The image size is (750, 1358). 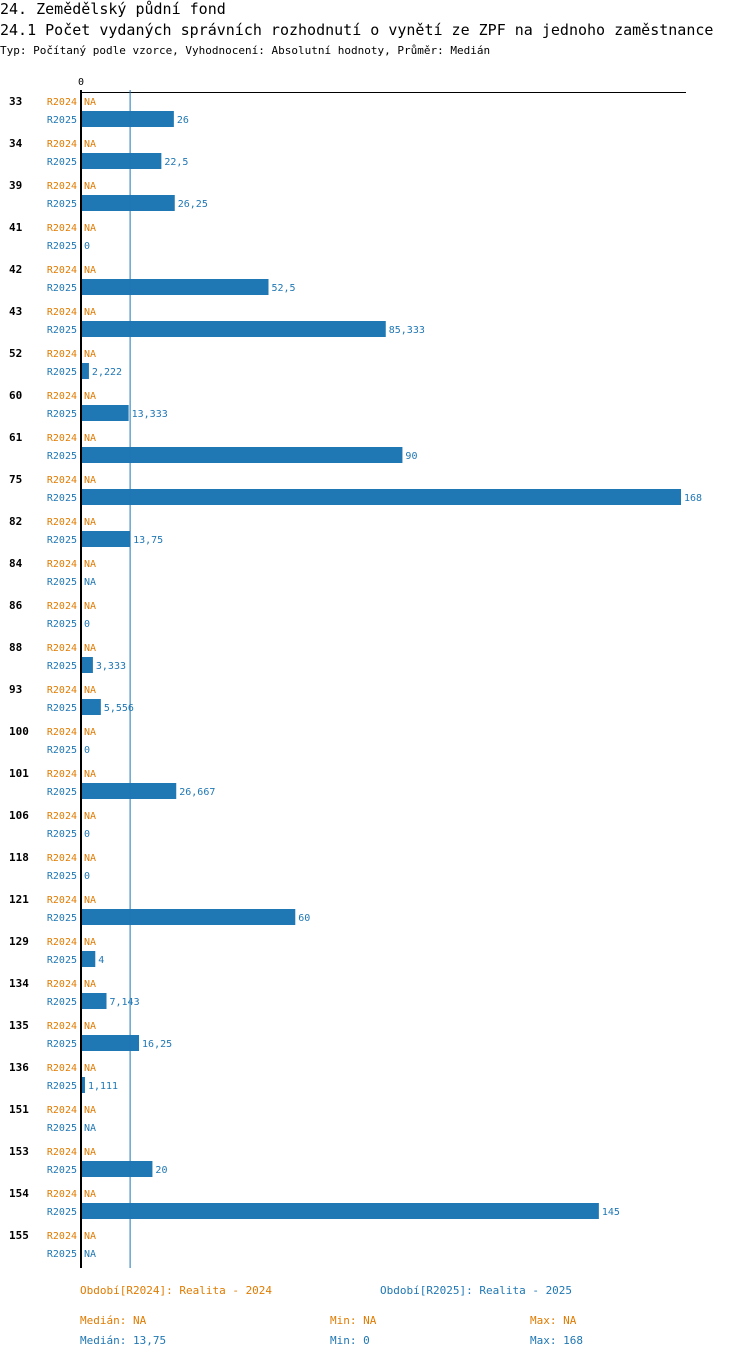 I want to click on data-label-r2025: 26,25, so click(x=193, y=204).